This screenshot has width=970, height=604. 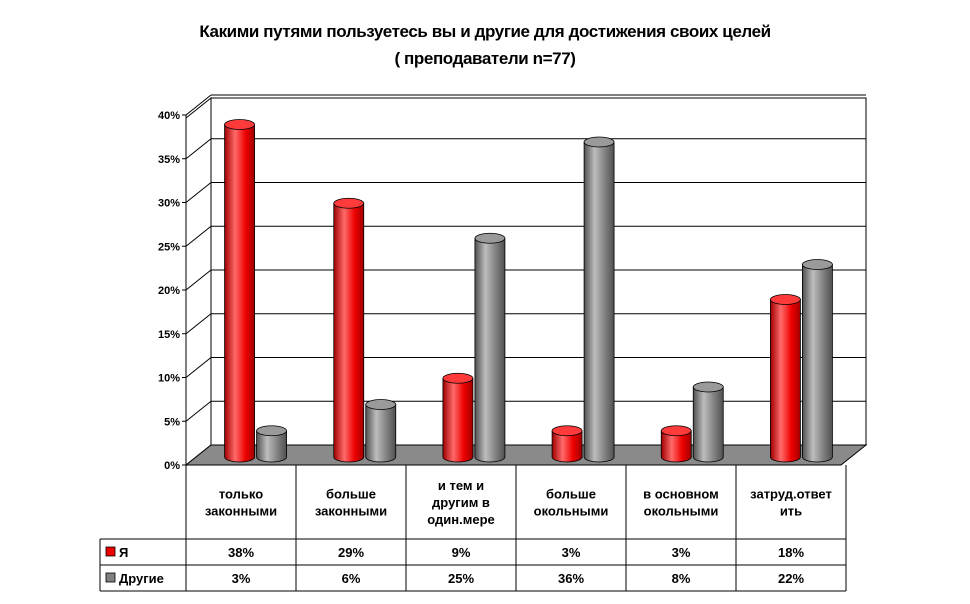 I want to click on y-tick-label: 5%, so click(x=172, y=422).